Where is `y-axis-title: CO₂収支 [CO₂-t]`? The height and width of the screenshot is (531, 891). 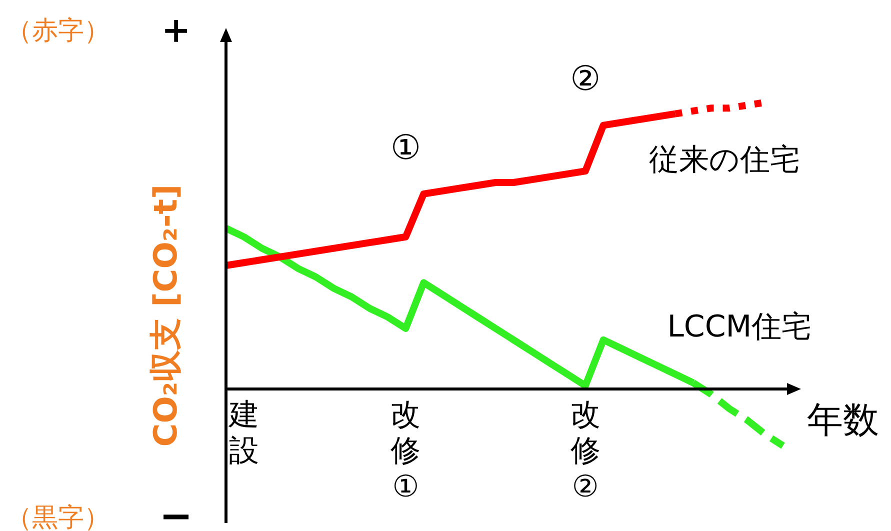
y-axis-title: CO₂収支 [CO₂-t] is located at coordinates (165, 315).